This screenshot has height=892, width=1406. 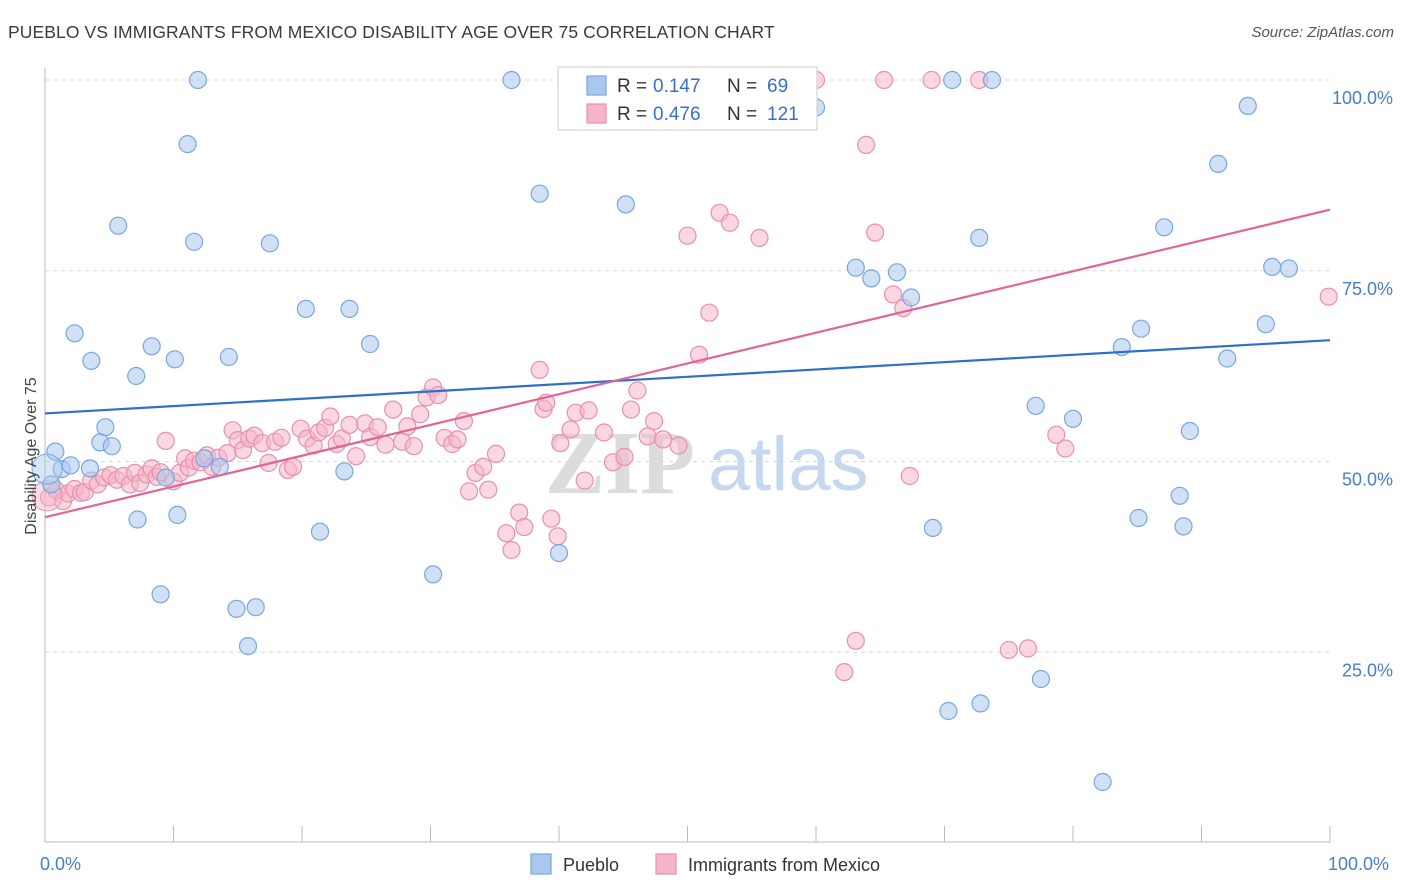 What do you see at coordinates (788, 464) in the screenshot?
I see `watermark-atlas: atlas` at bounding box center [788, 464].